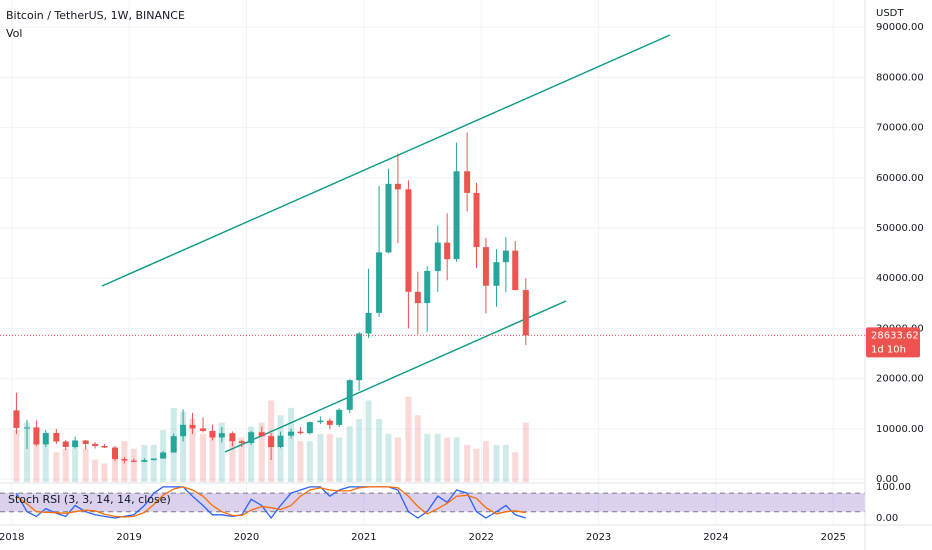 This screenshot has width=932, height=550. I want to click on x-tick-label: 2025, so click(833, 537).